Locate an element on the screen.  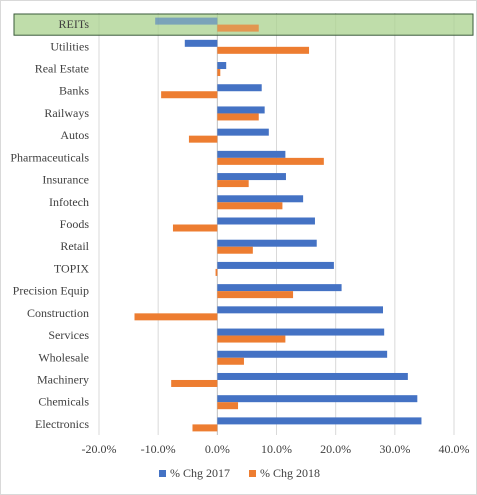
x-tick-label: -10.0% is located at coordinates (158, 449).